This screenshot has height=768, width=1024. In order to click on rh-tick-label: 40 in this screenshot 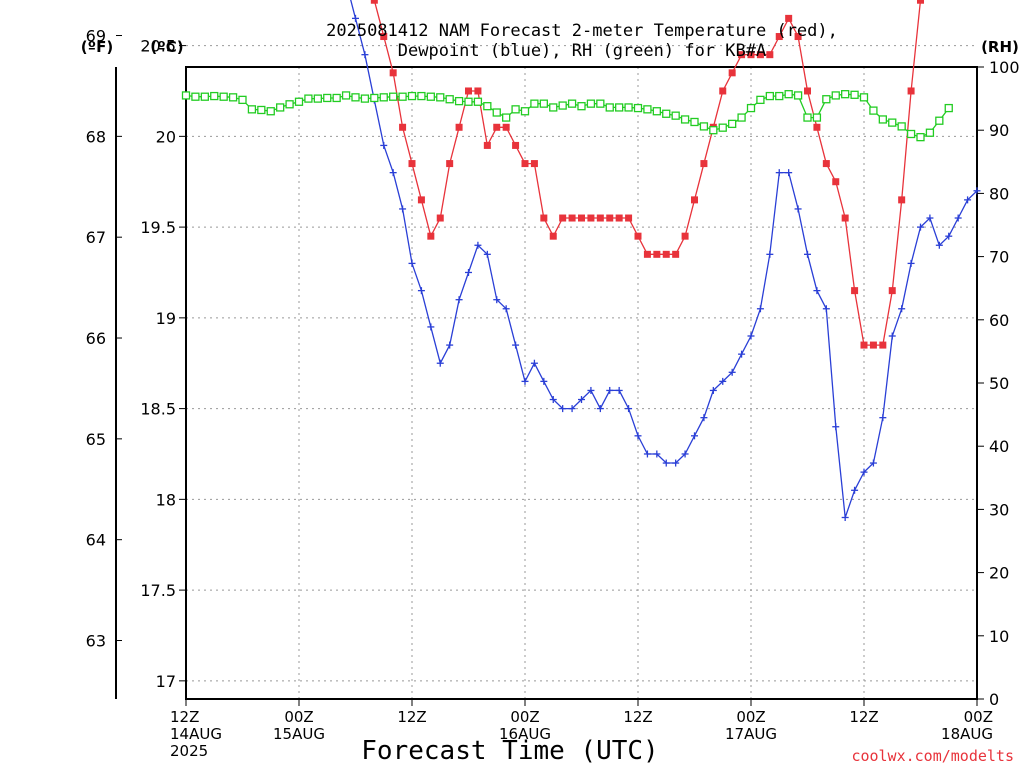, I will do `click(999, 446)`.